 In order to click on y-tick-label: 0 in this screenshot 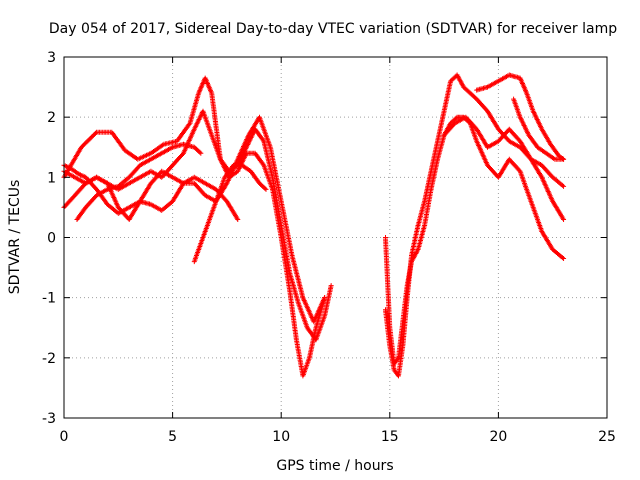, I will do `click(51, 239)`.